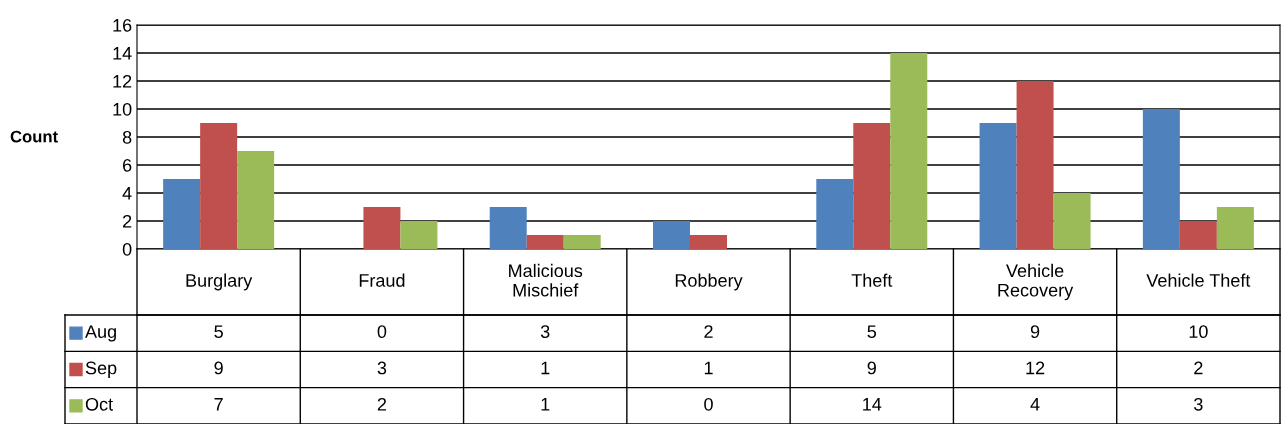  What do you see at coordinates (382, 280) in the screenshot?
I see `x-tick-label: Fraud` at bounding box center [382, 280].